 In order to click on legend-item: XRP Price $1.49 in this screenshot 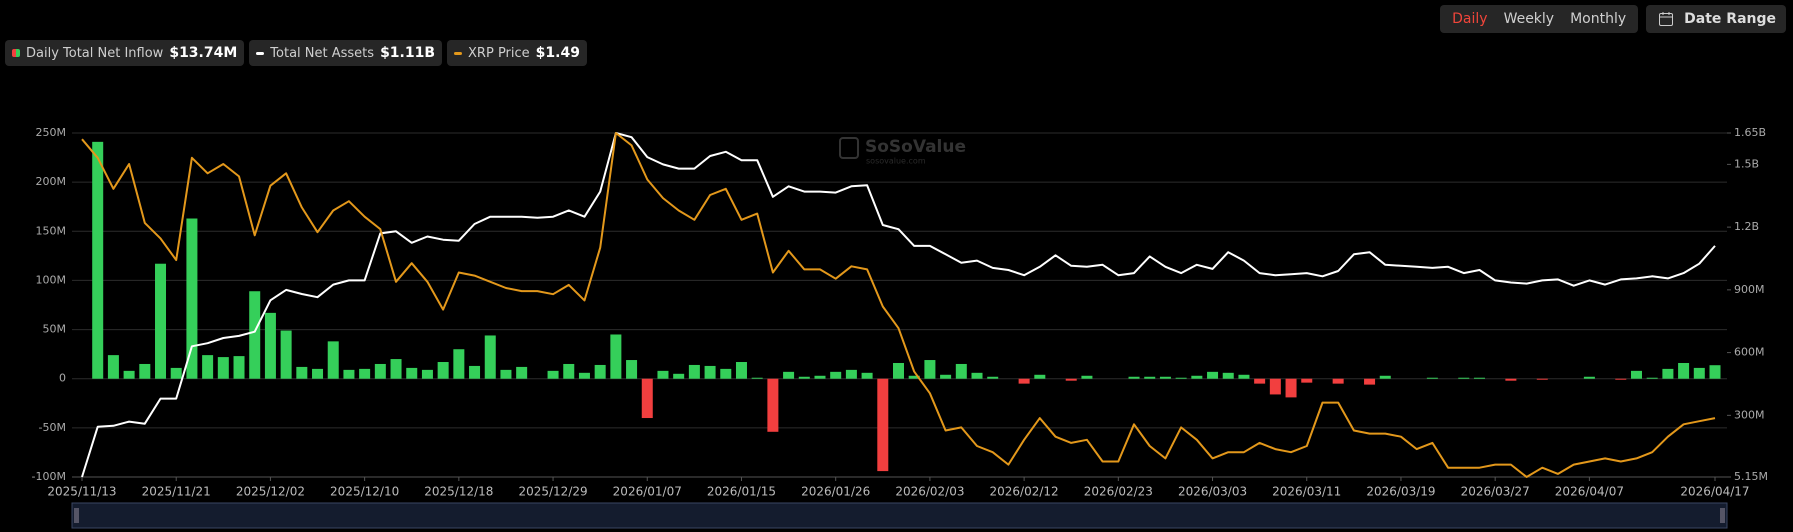, I will do `click(517, 53)`.